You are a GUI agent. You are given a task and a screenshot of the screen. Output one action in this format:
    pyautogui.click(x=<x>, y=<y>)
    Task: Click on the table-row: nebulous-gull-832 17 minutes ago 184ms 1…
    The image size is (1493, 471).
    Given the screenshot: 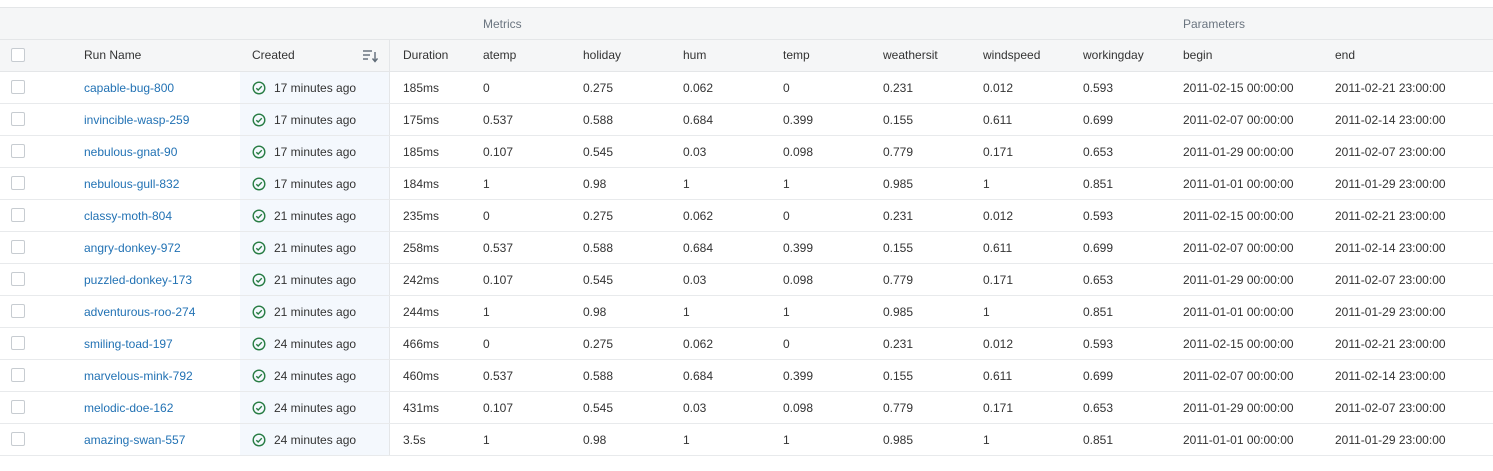 What is the action you would take?
    pyautogui.click(x=746, y=184)
    